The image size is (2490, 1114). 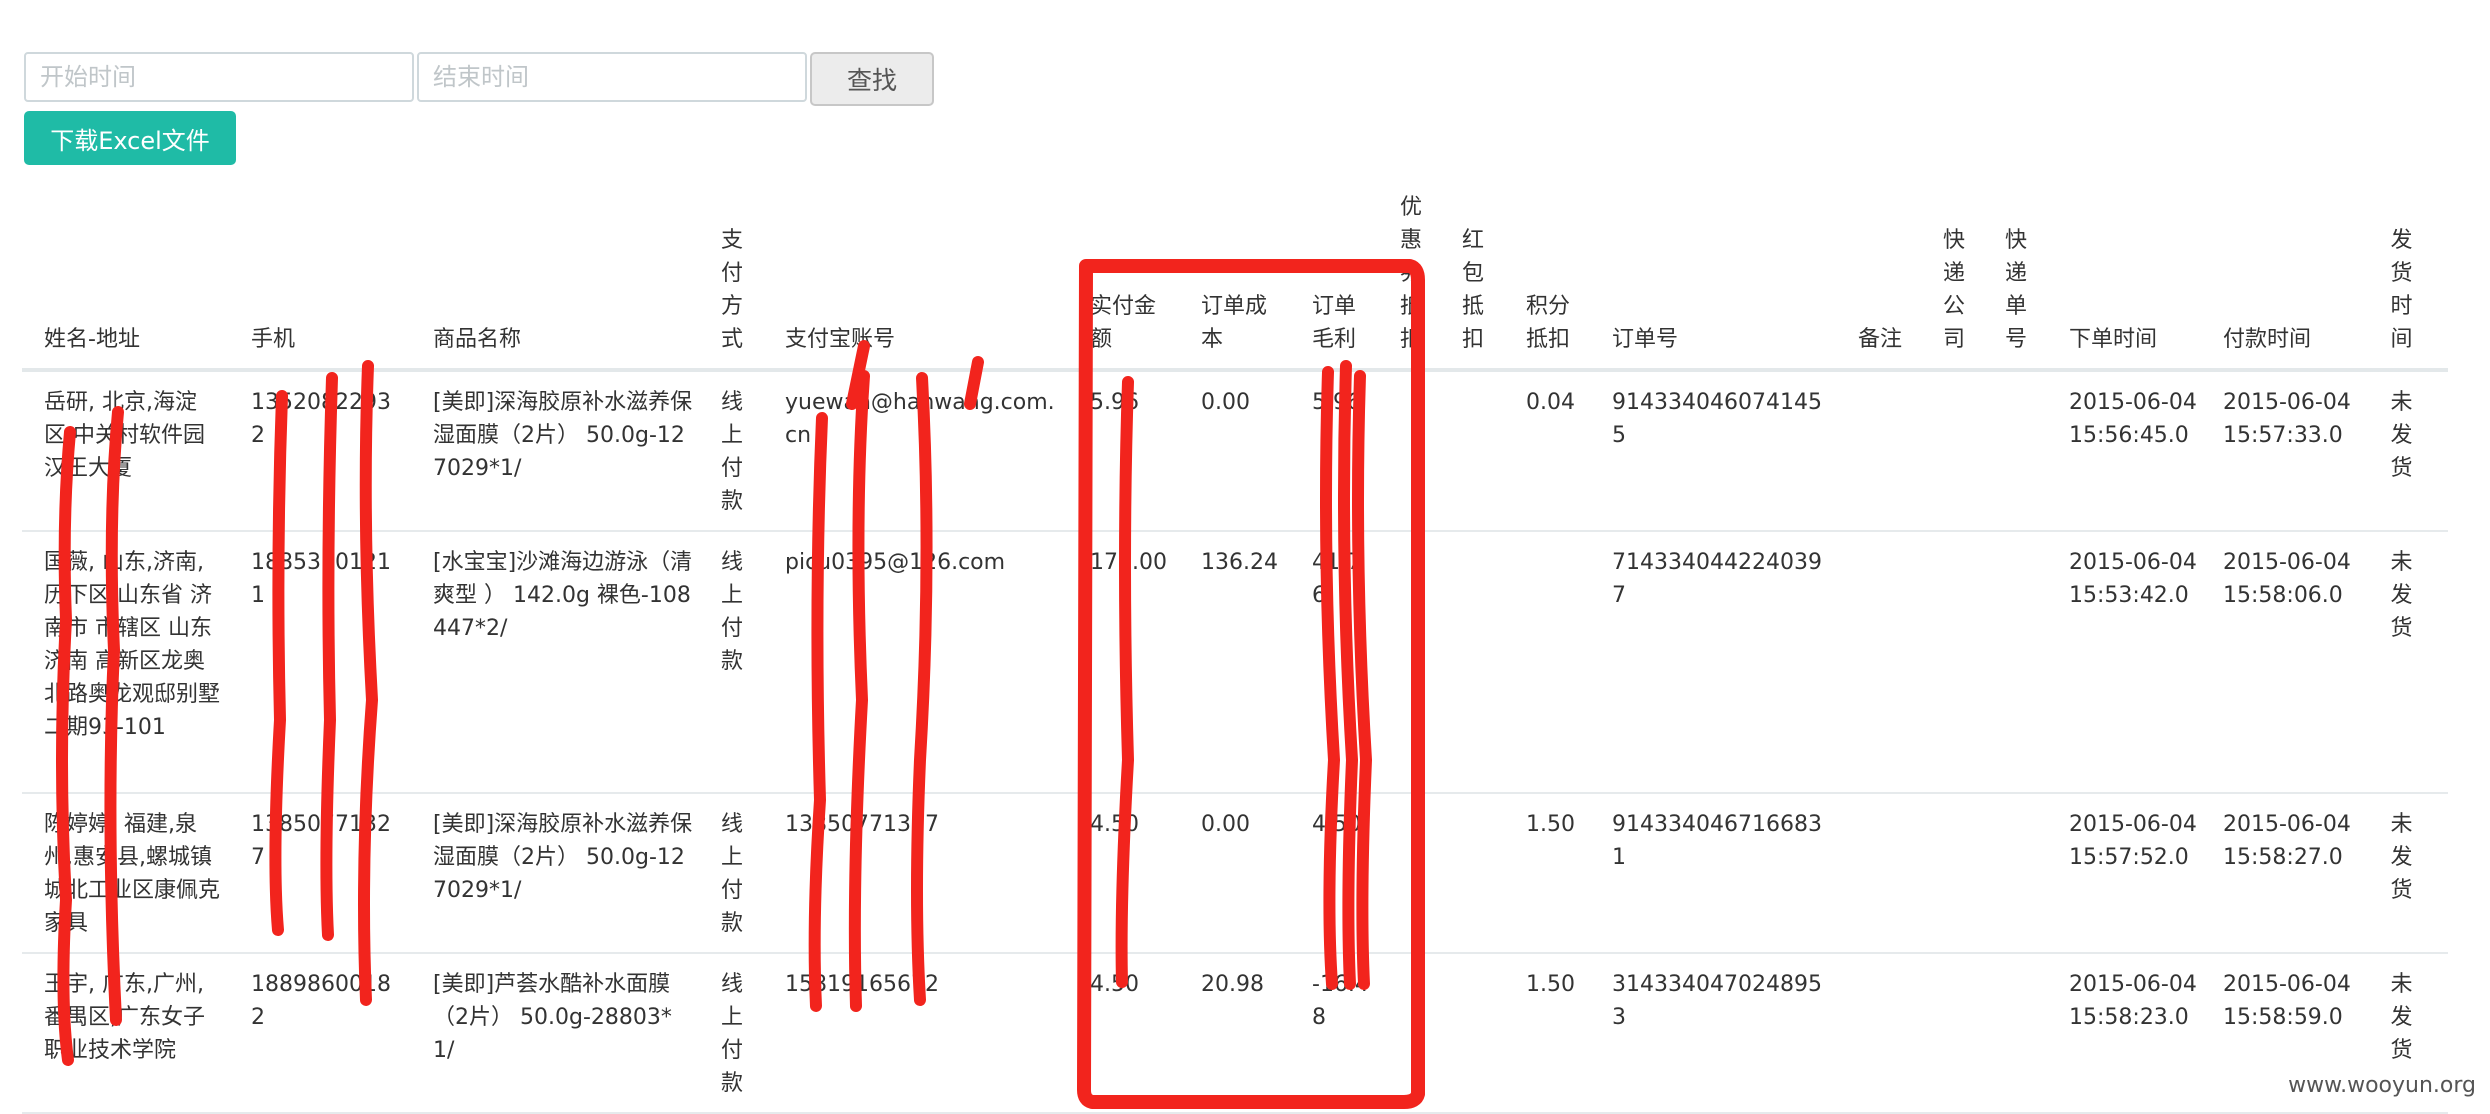 What do you see at coordinates (1473, 276) in the screenshot?
I see `header-redpacket-deduction: 红包抵扣` at bounding box center [1473, 276].